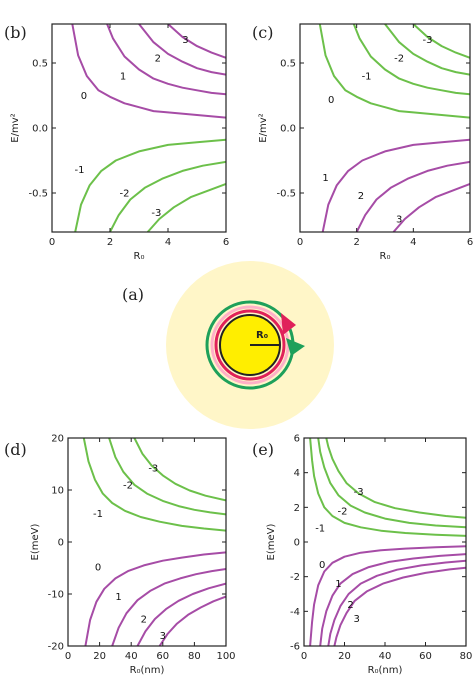 The image size is (474, 684). What do you see at coordinates (297, 508) in the screenshot?
I see `y-tick-label: 2` at bounding box center [297, 508].